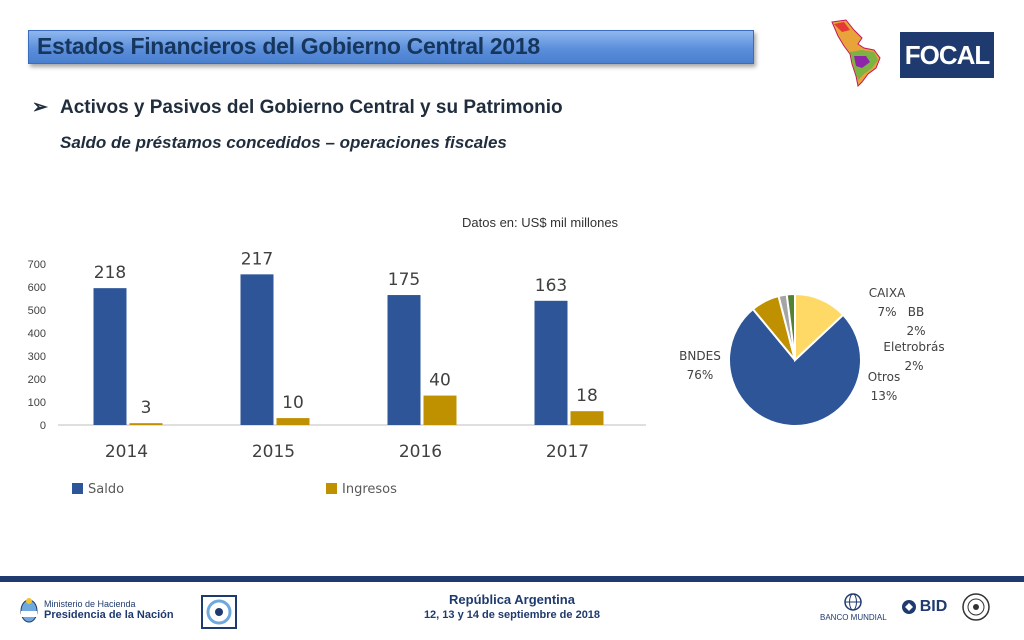  Describe the element at coordinates (109, 614) in the screenshot. I see `ministry-line2: Presidencia de la Nación` at that location.